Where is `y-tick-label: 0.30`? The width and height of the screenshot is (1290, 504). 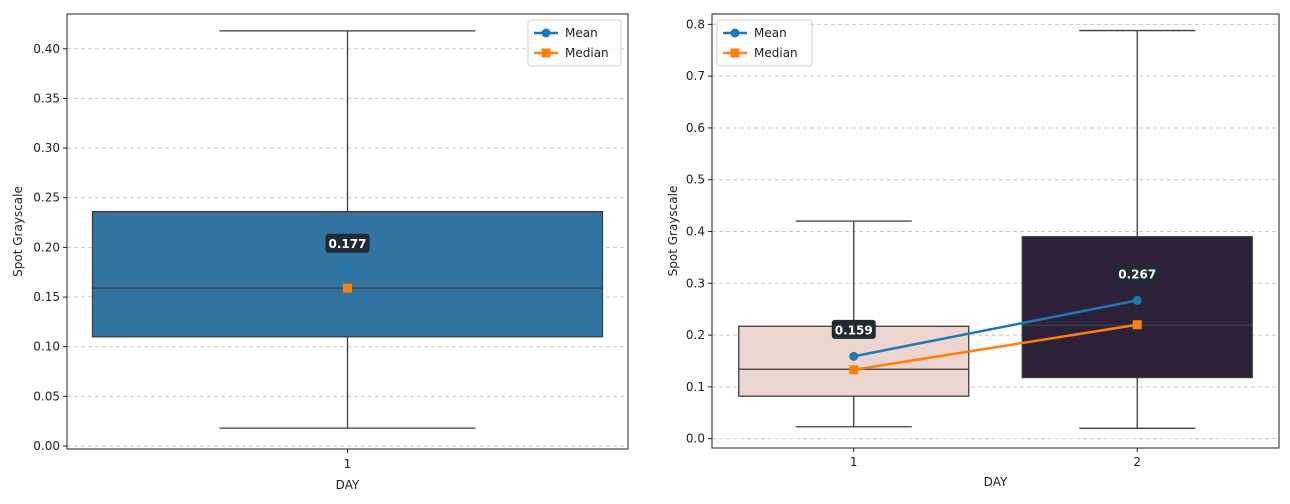
y-tick-label: 0.30 is located at coordinates (46, 148).